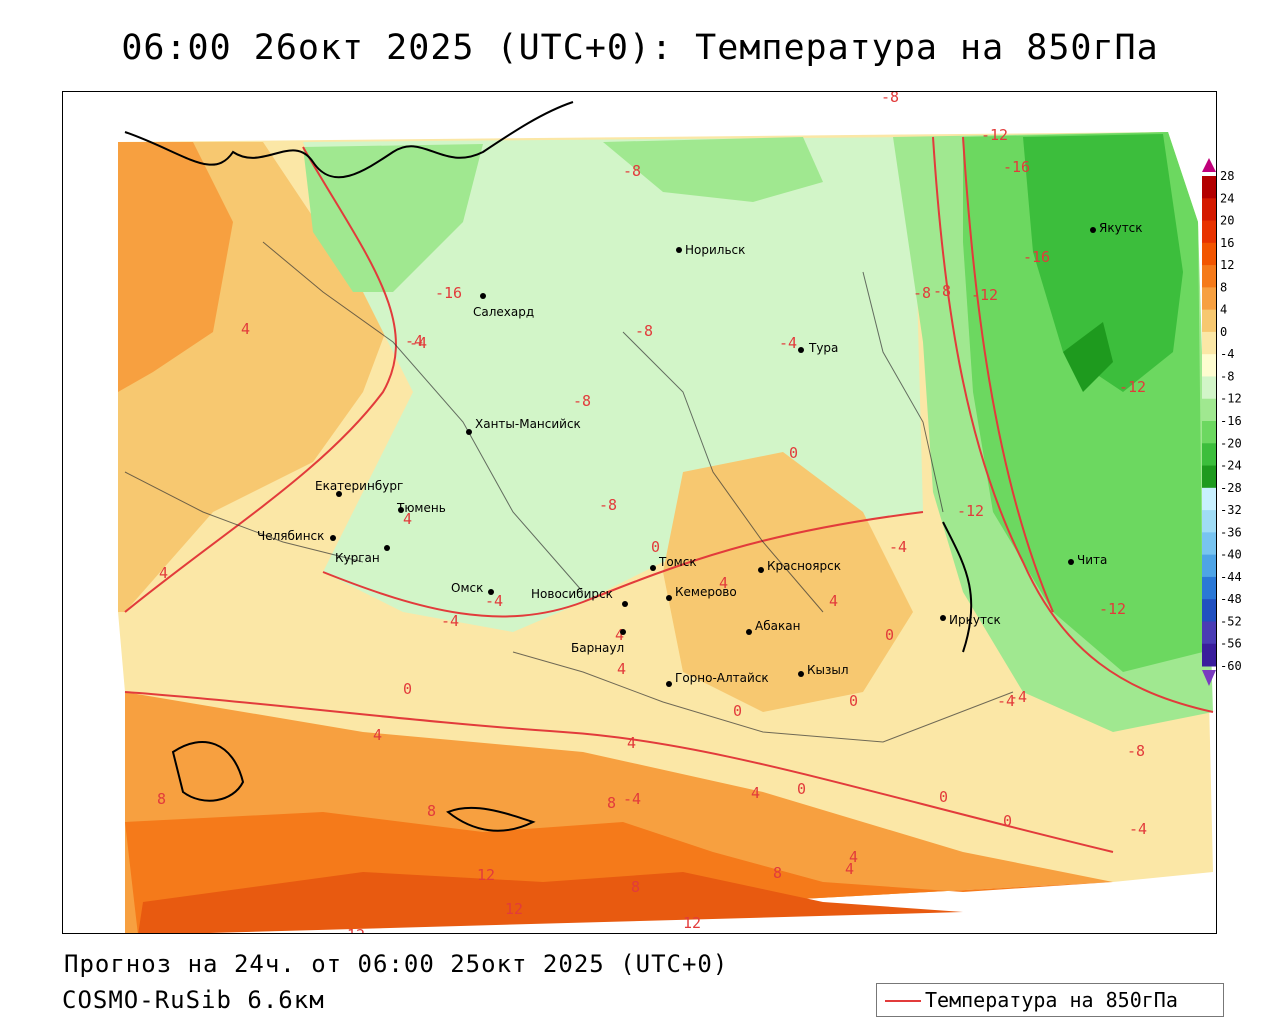  What do you see at coordinates (722, 678) in the screenshot?
I see `city-label: Горно-Алтайск` at bounding box center [722, 678].